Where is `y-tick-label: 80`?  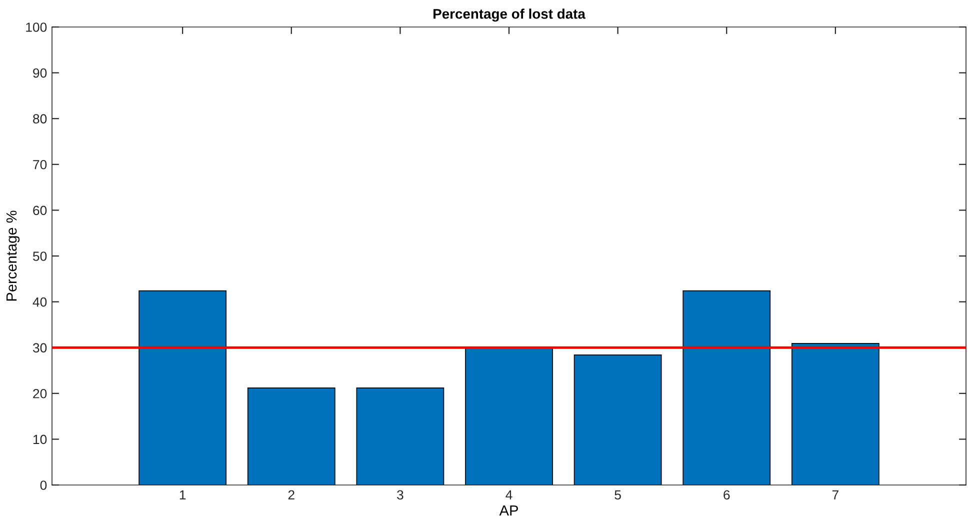
y-tick-label: 80 is located at coordinates (40, 119).